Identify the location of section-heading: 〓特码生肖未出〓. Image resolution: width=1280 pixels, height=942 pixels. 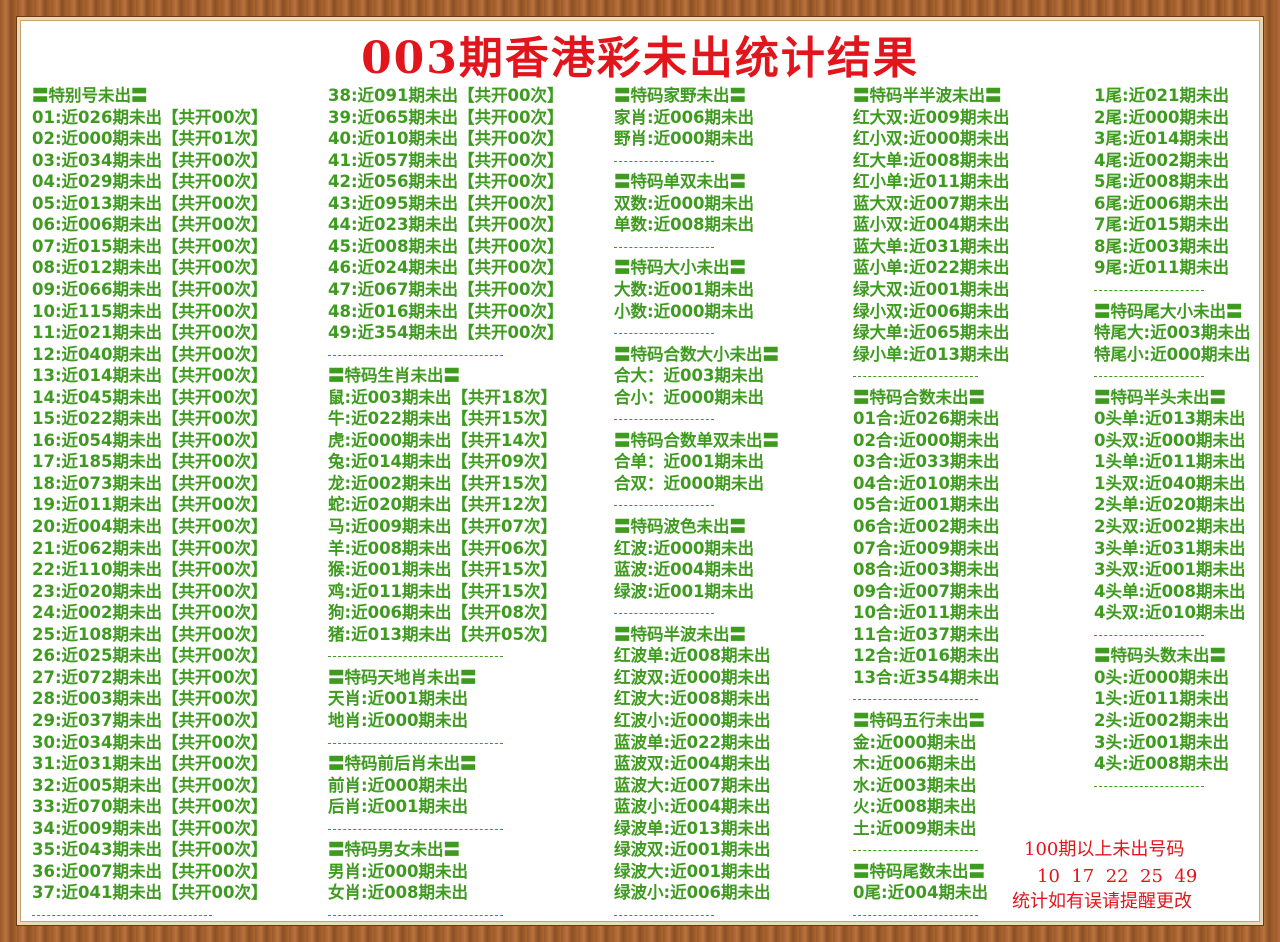
(394, 376).